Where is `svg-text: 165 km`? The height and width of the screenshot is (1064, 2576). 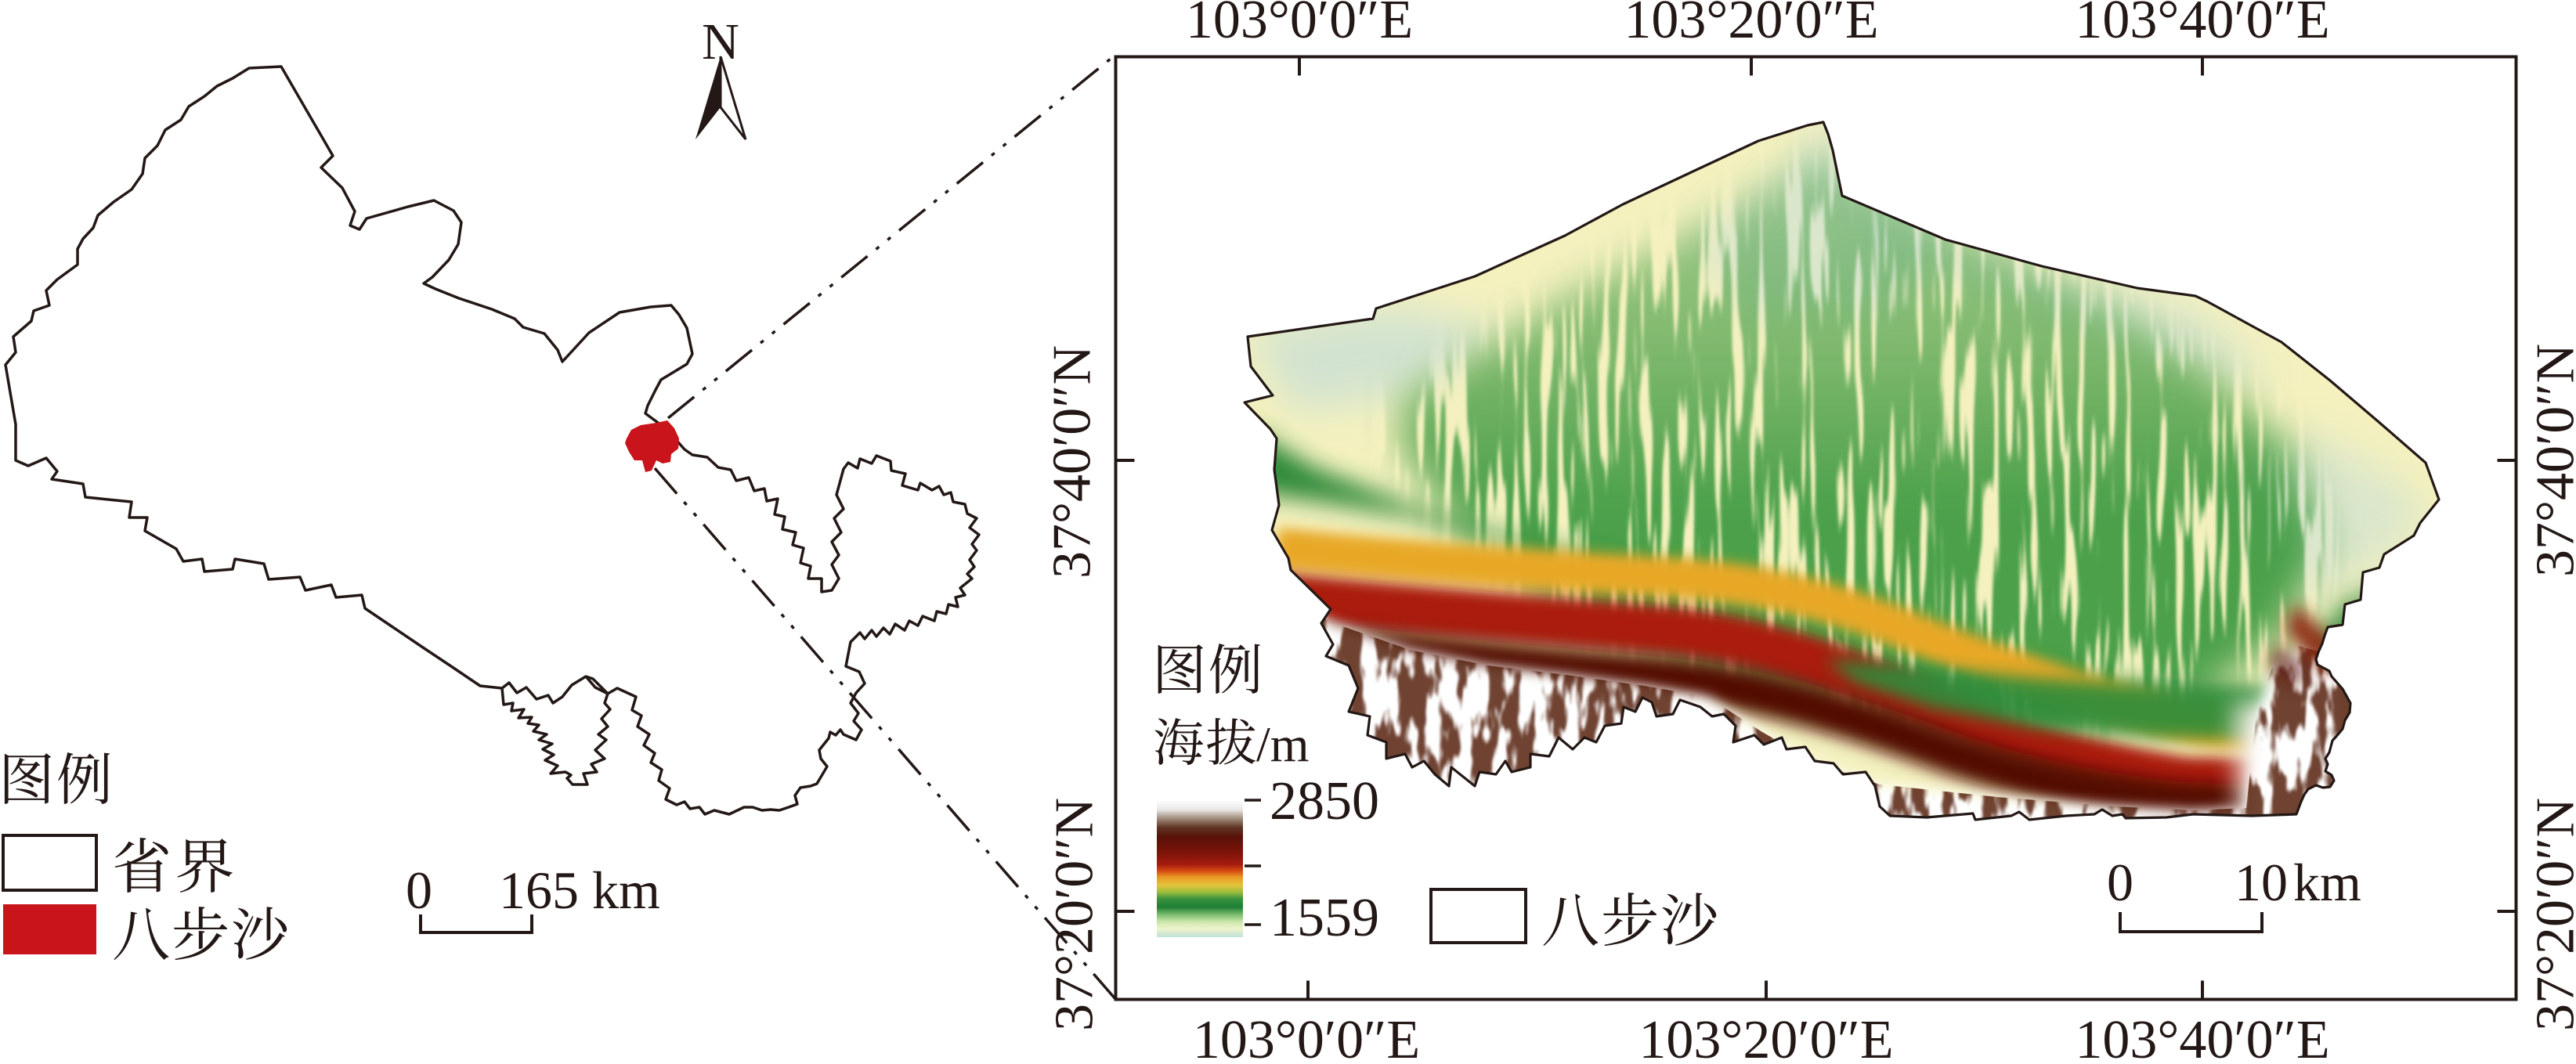
svg-text: 165 km is located at coordinates (579, 890).